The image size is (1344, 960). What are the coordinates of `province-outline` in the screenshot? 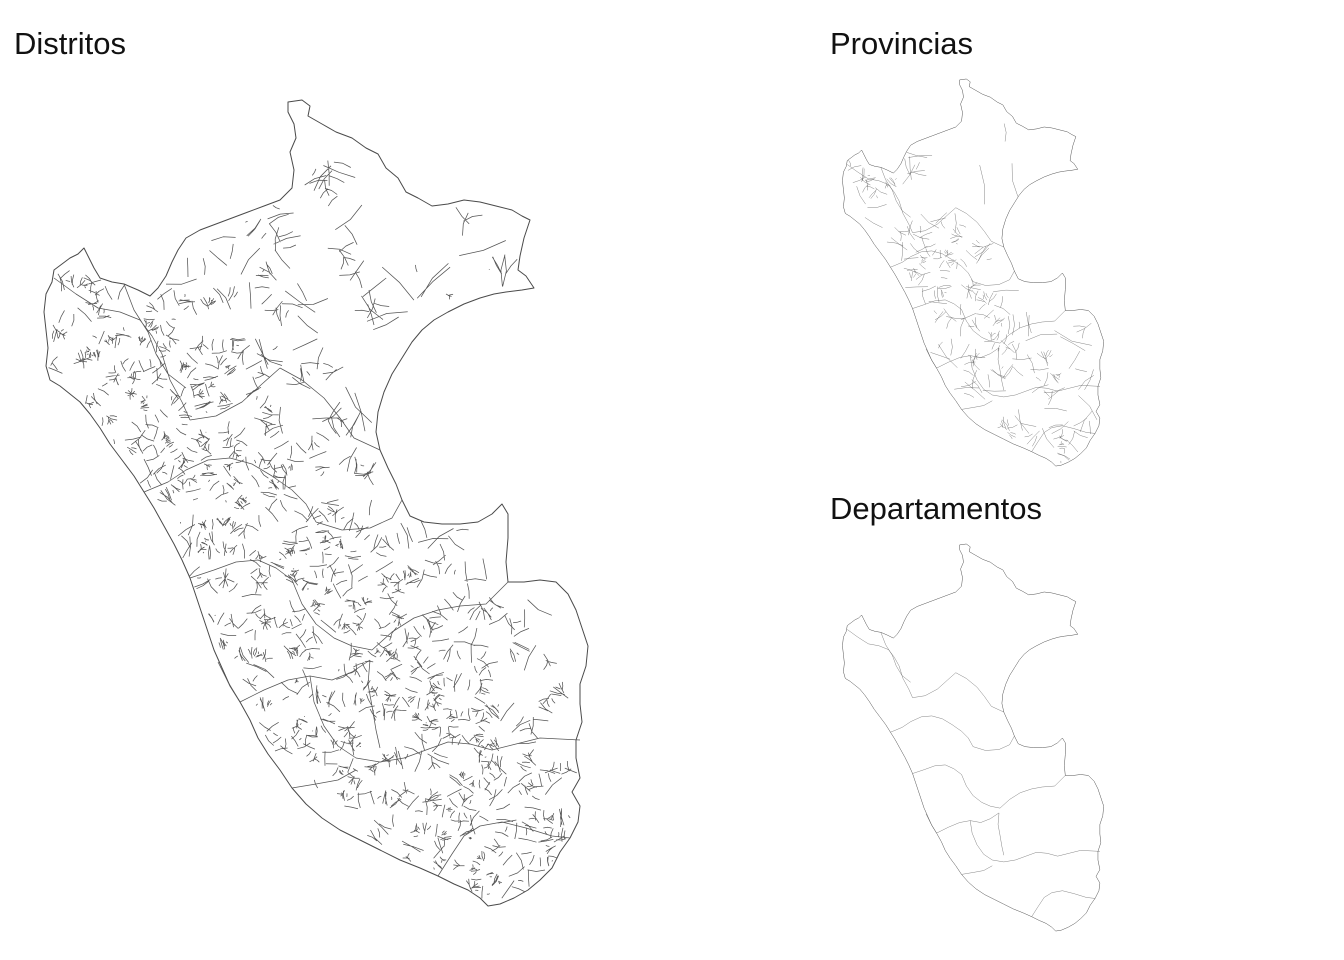 It's located at (973, 272).